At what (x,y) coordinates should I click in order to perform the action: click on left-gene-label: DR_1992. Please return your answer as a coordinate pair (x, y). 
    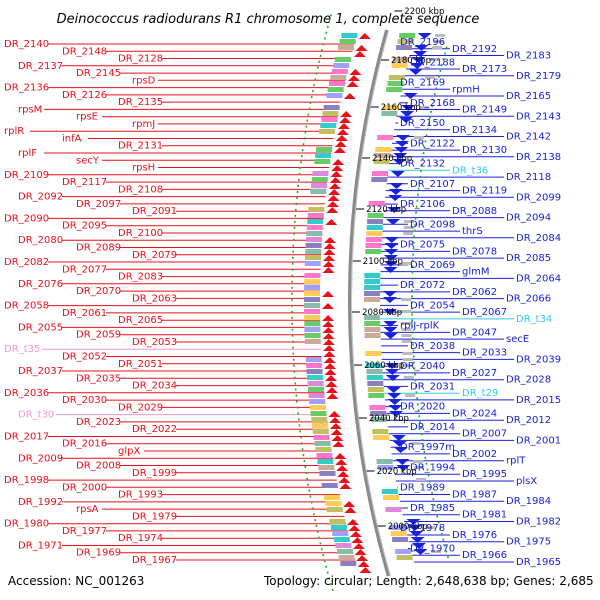
    Looking at the image, I should click on (40, 502).